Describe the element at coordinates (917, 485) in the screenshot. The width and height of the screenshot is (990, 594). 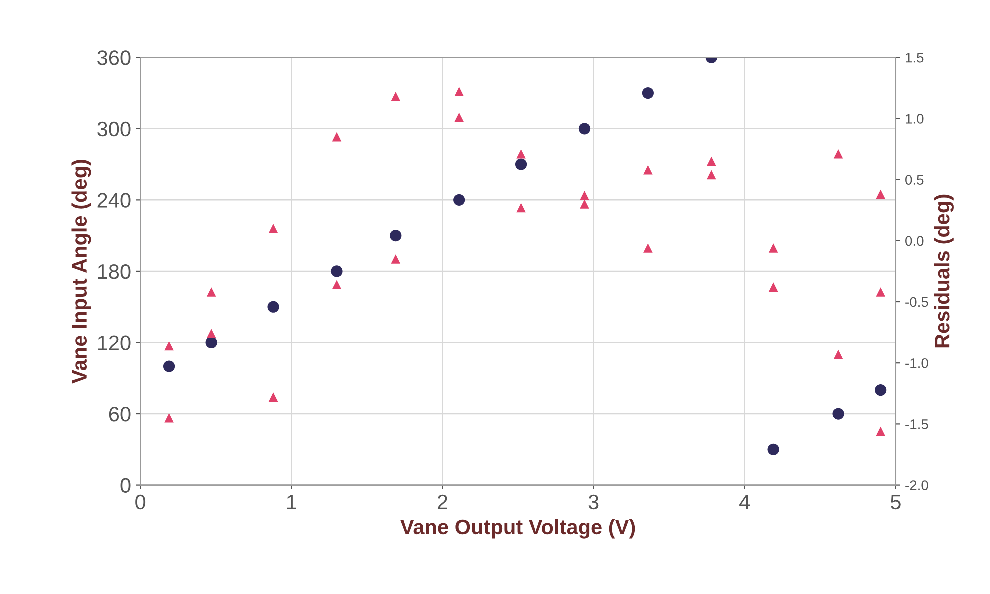
I see `y2-tick-label: -2.0` at that location.